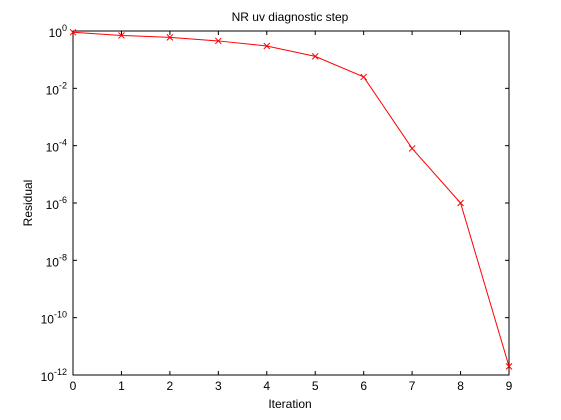 Image resolution: width=561 pixels, height=420 pixels. I want to click on y-tick-label: 10⁻², so click(56, 88).